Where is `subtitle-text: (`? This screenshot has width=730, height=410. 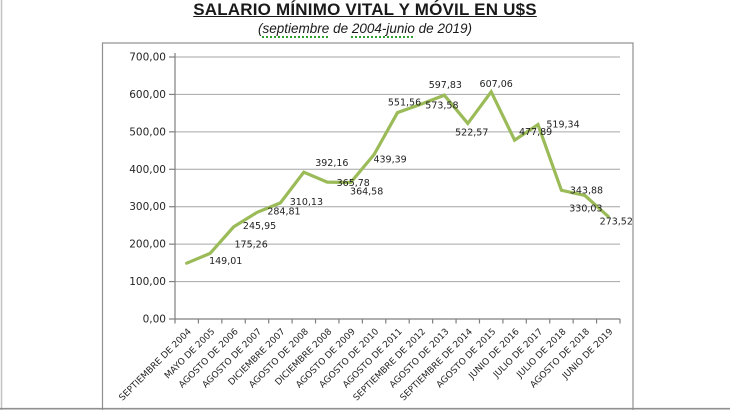
subtitle-text: ( is located at coordinates (260, 28).